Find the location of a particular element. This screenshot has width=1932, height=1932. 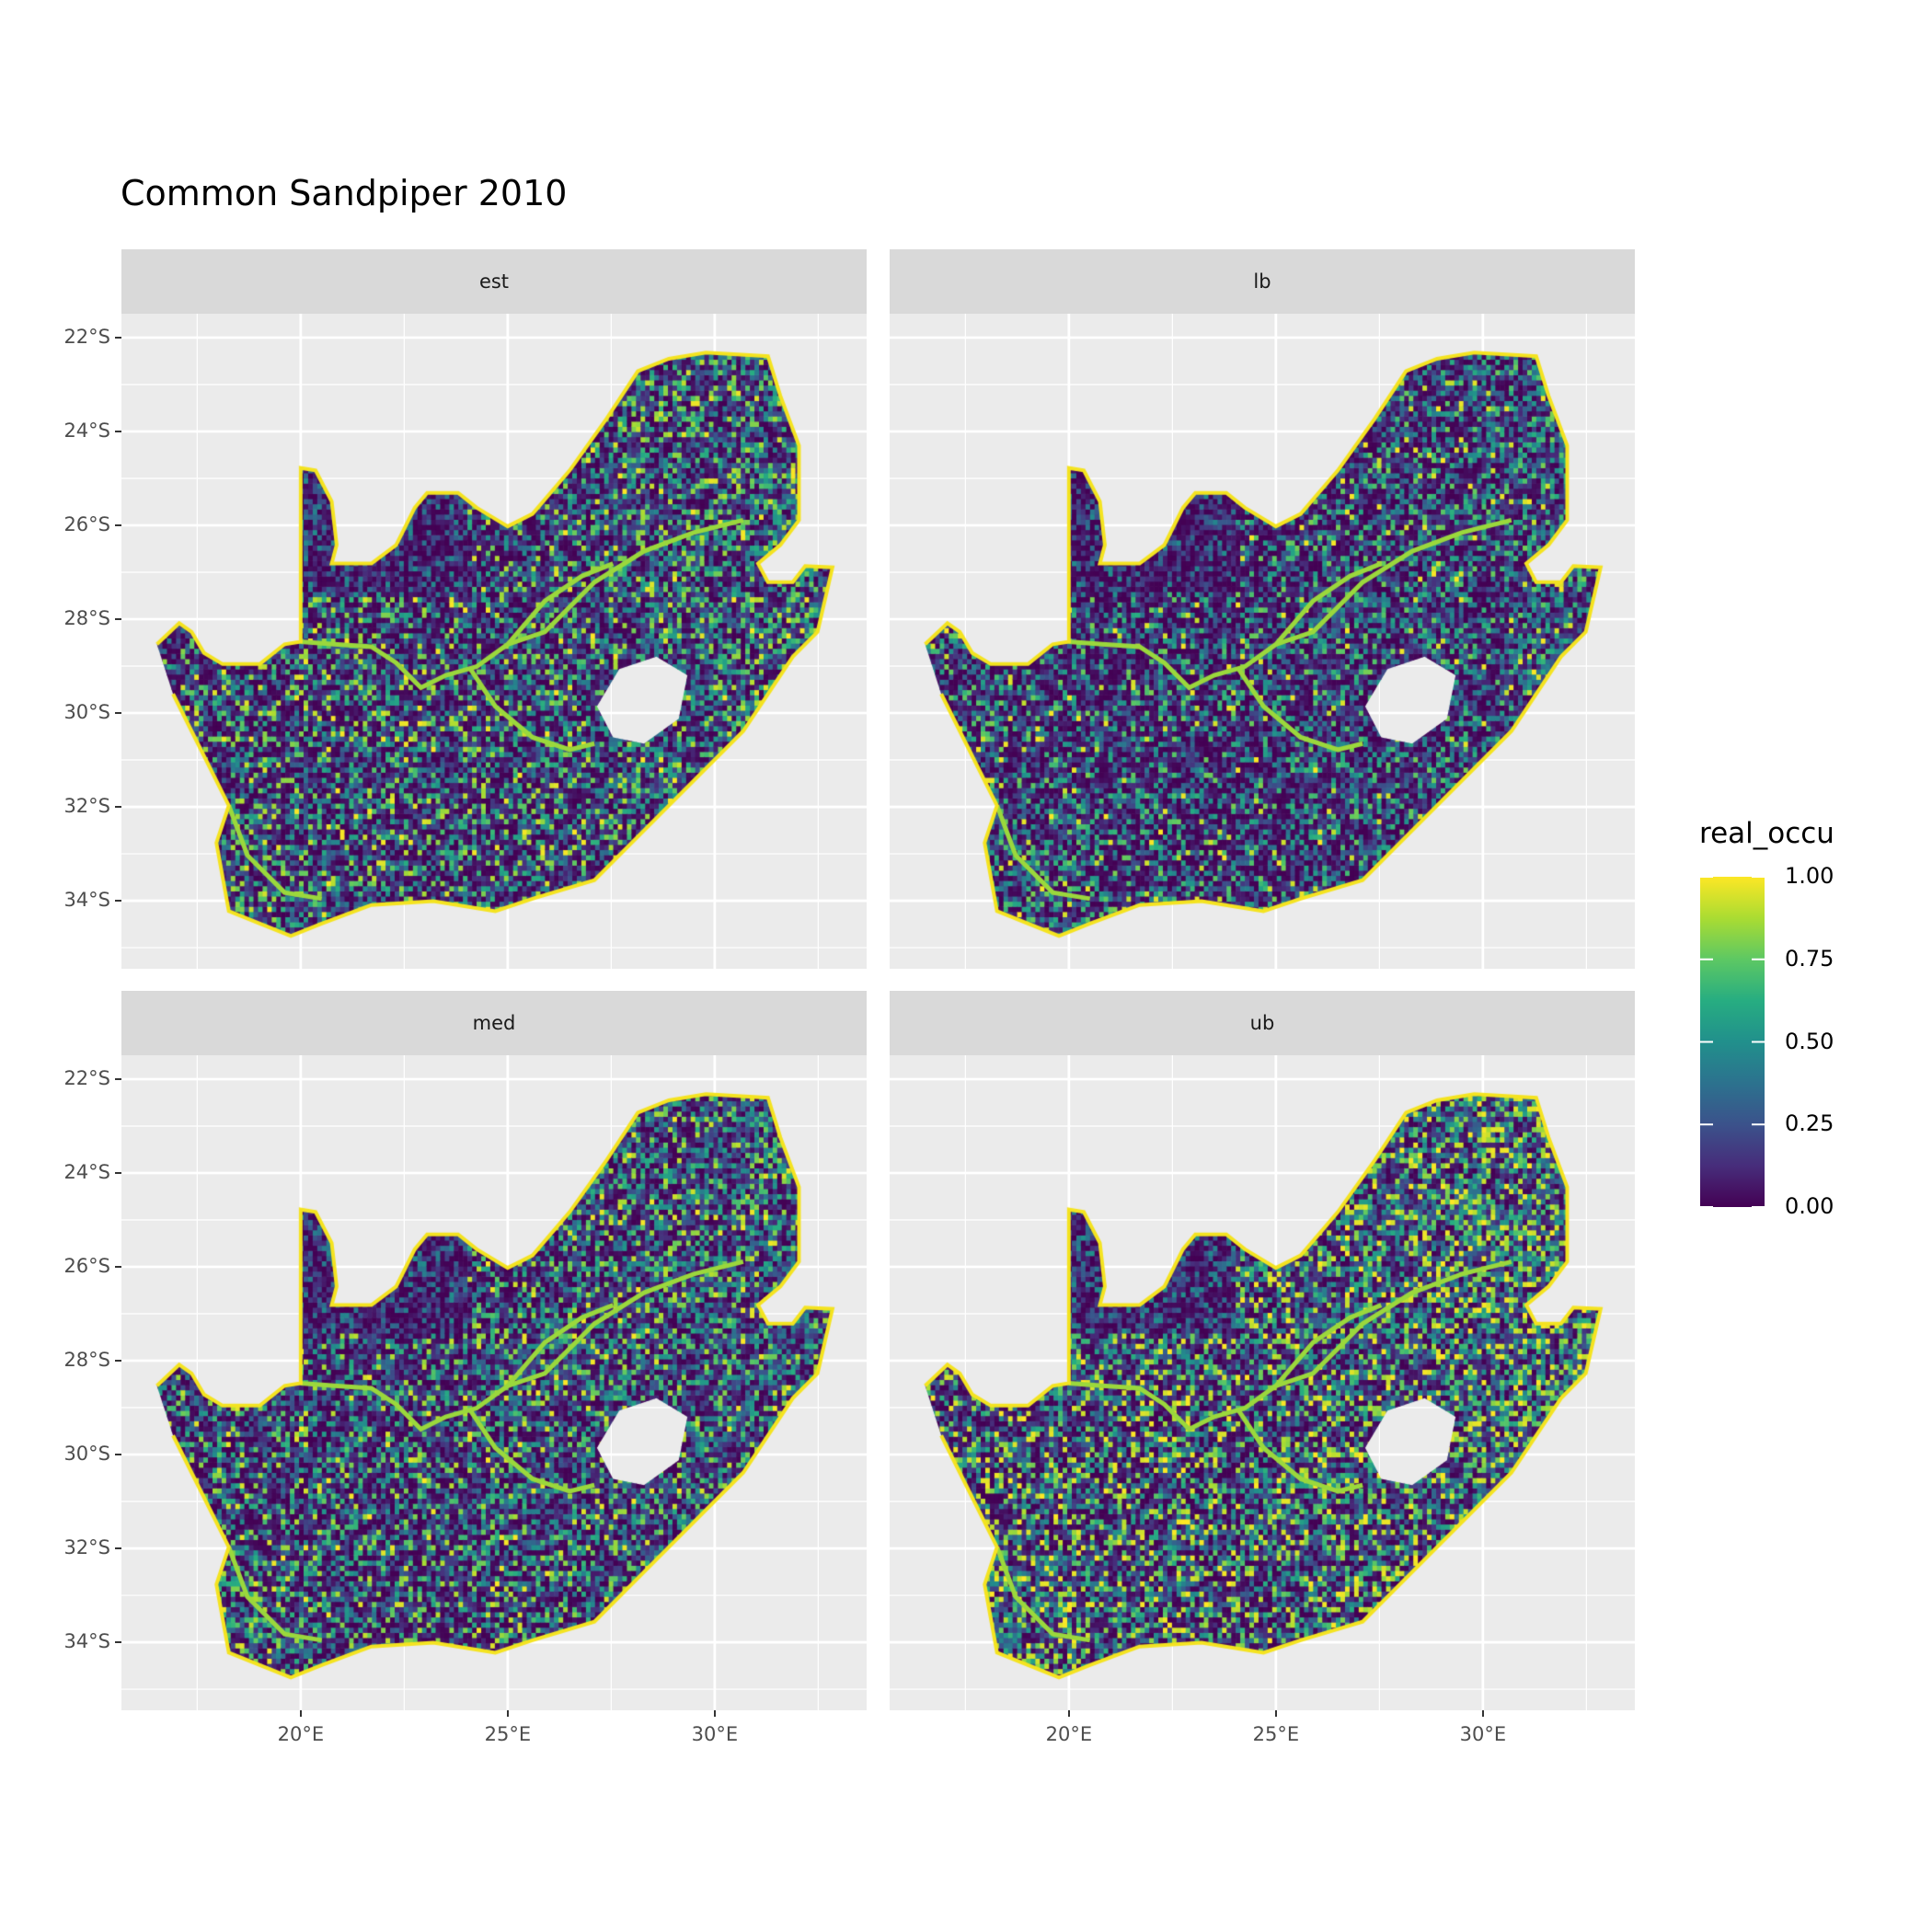

legend-label: 1.00 is located at coordinates (1809, 876).